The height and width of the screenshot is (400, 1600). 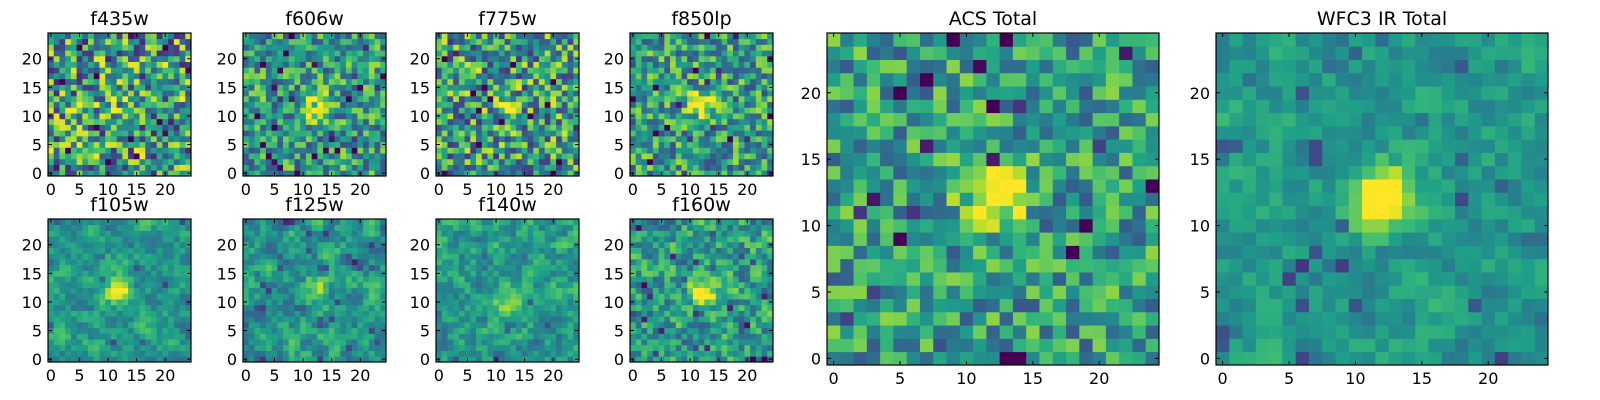 I want to click on heatmap-cells, so click(x=702, y=291).